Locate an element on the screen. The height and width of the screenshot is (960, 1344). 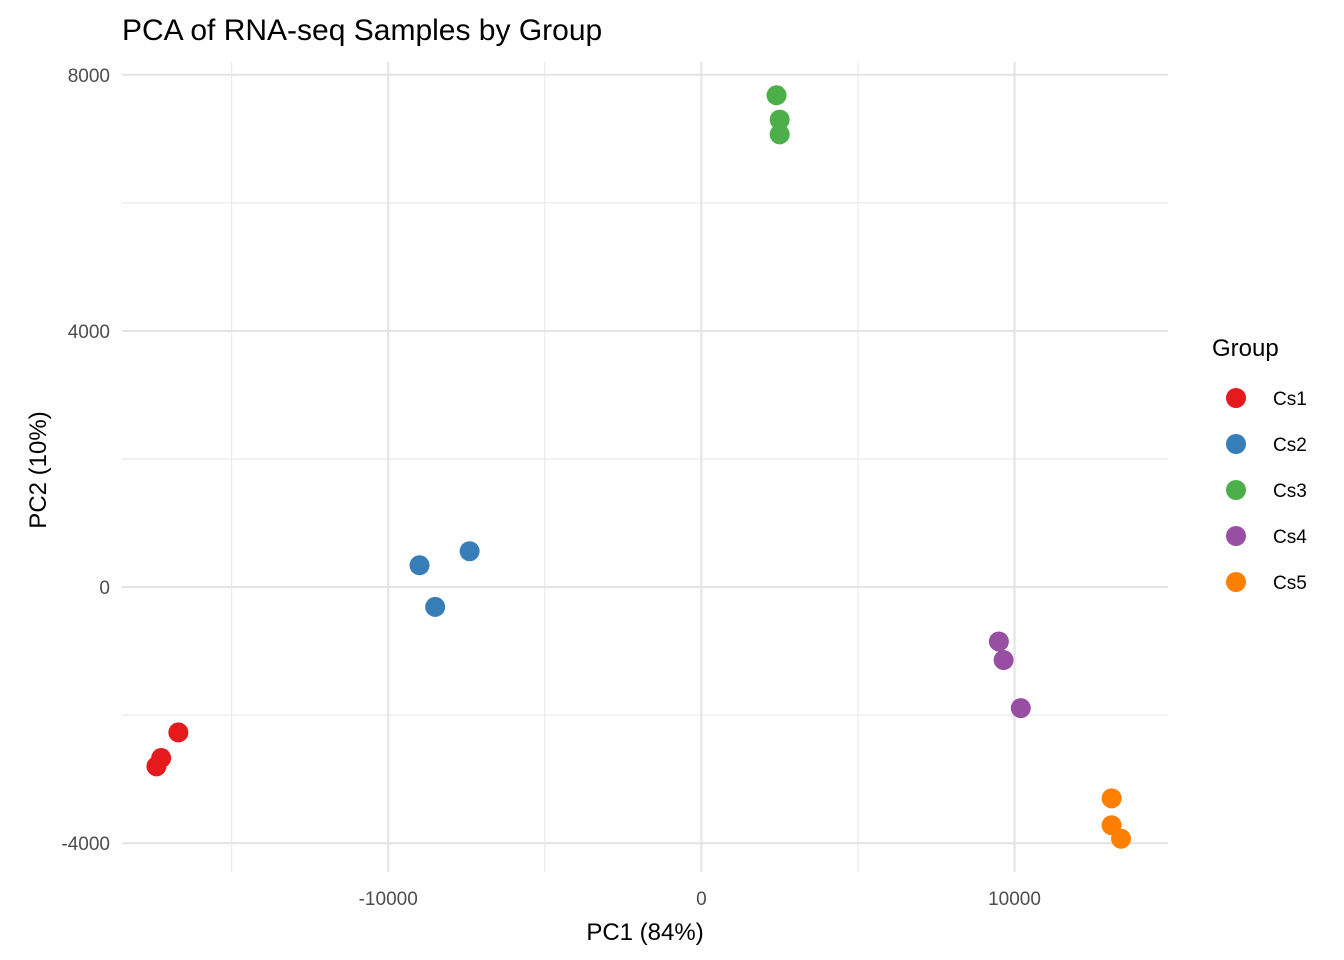
x-axis-title: PC1 (84%) is located at coordinates (644, 932).